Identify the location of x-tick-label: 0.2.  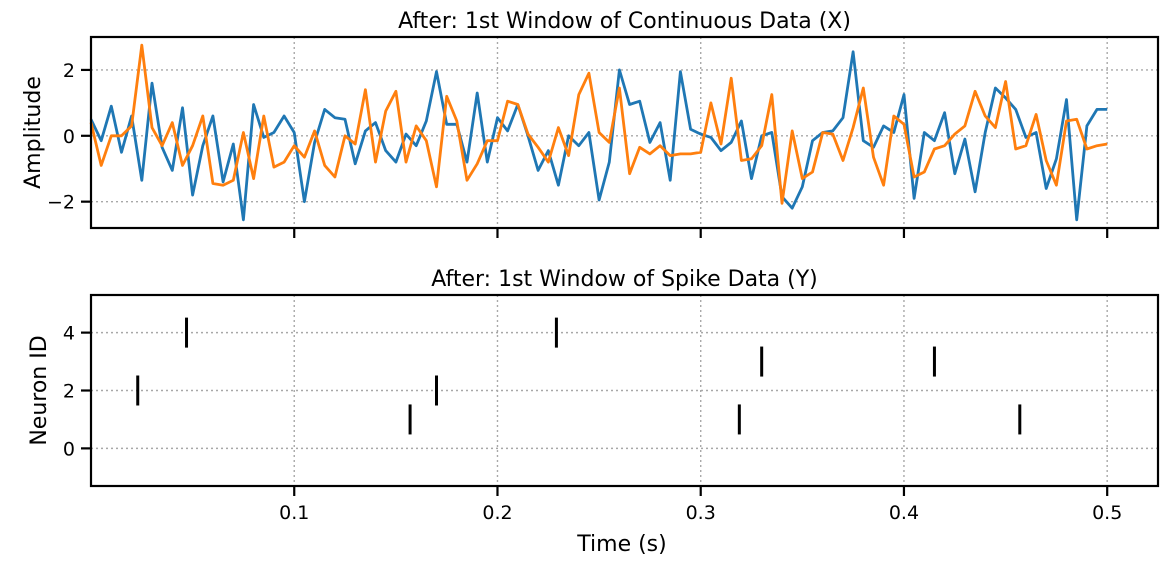
(497, 513).